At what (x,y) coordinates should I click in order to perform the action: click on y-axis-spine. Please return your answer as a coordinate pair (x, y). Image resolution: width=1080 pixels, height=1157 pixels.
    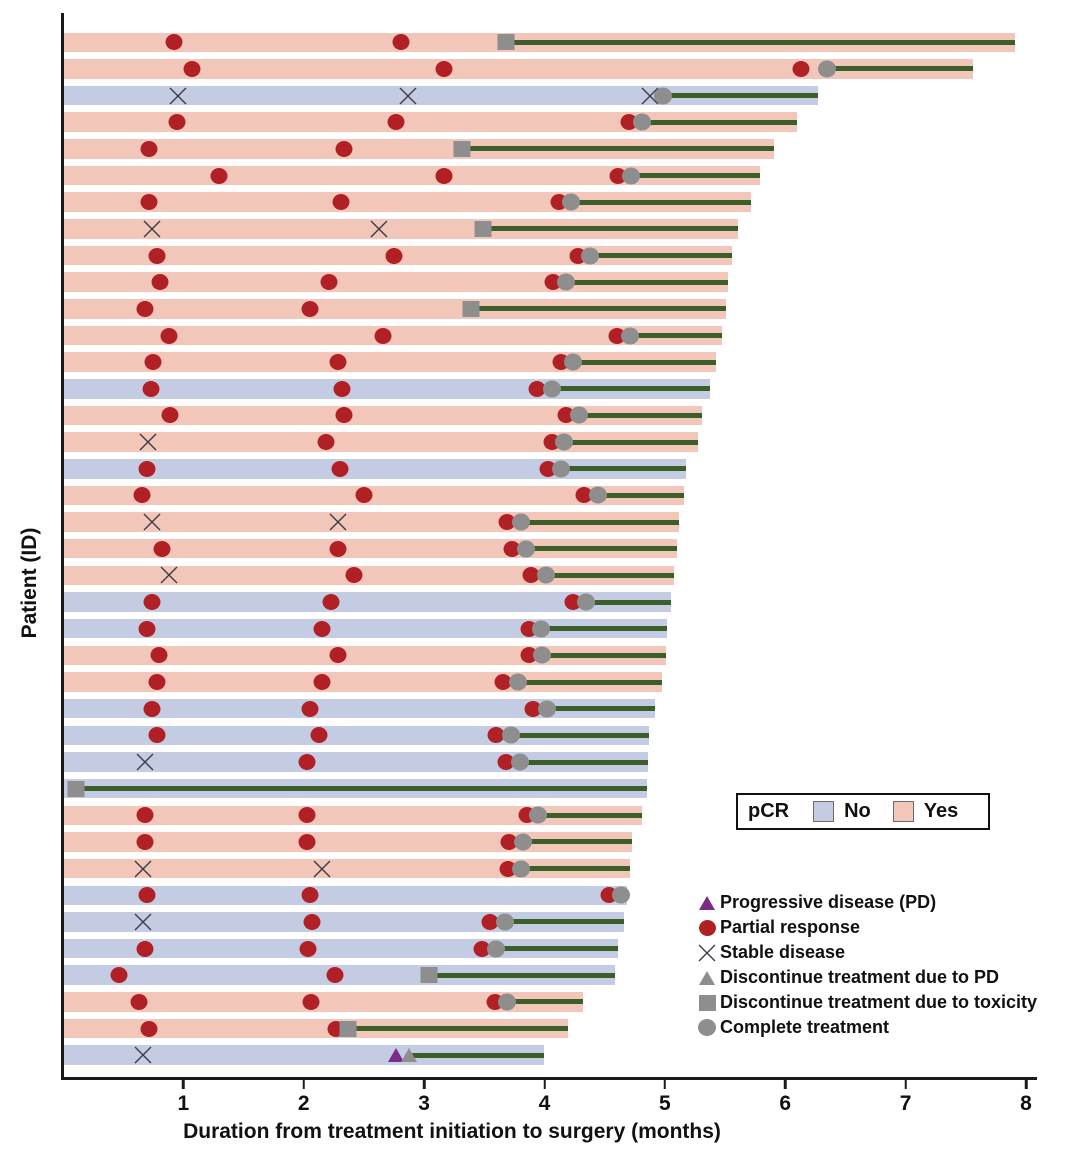
    Looking at the image, I should click on (62, 546).